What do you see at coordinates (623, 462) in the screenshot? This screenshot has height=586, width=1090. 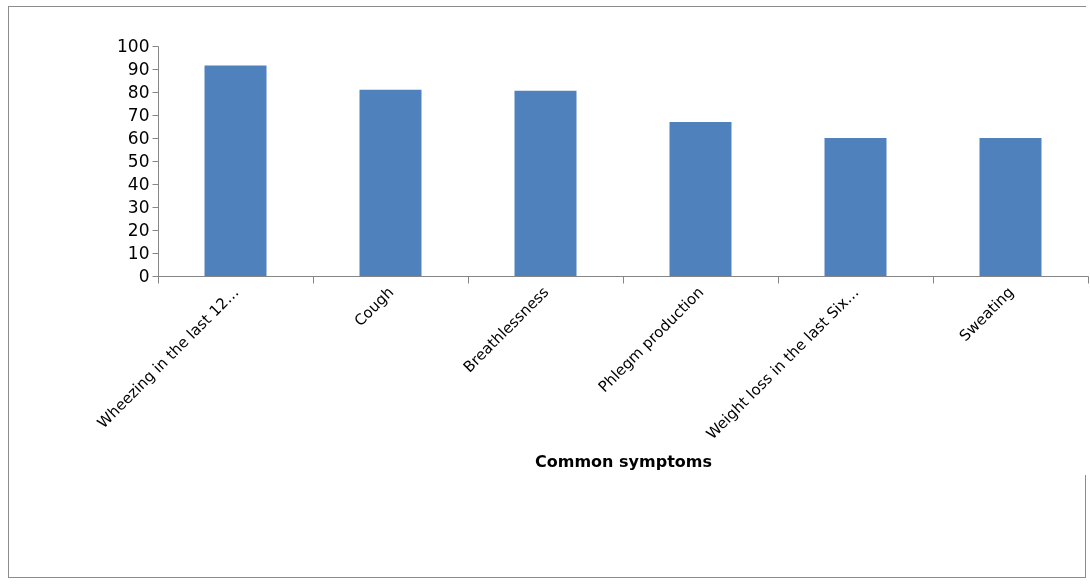 I see `x-axis-title: Common symptoms` at bounding box center [623, 462].